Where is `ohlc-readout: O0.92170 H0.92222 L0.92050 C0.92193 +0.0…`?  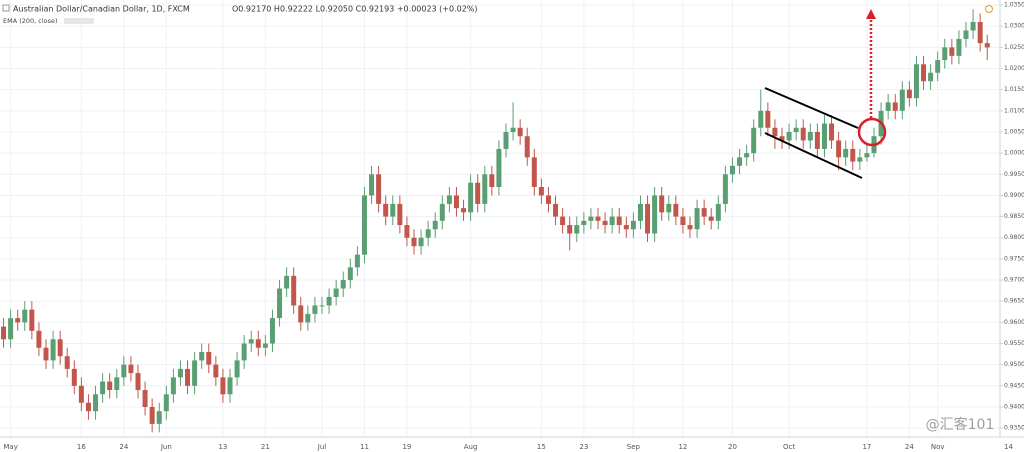 ohlc-readout: O0.92170 H0.92222 L0.92050 C0.92193 +0.0… is located at coordinates (355, 9).